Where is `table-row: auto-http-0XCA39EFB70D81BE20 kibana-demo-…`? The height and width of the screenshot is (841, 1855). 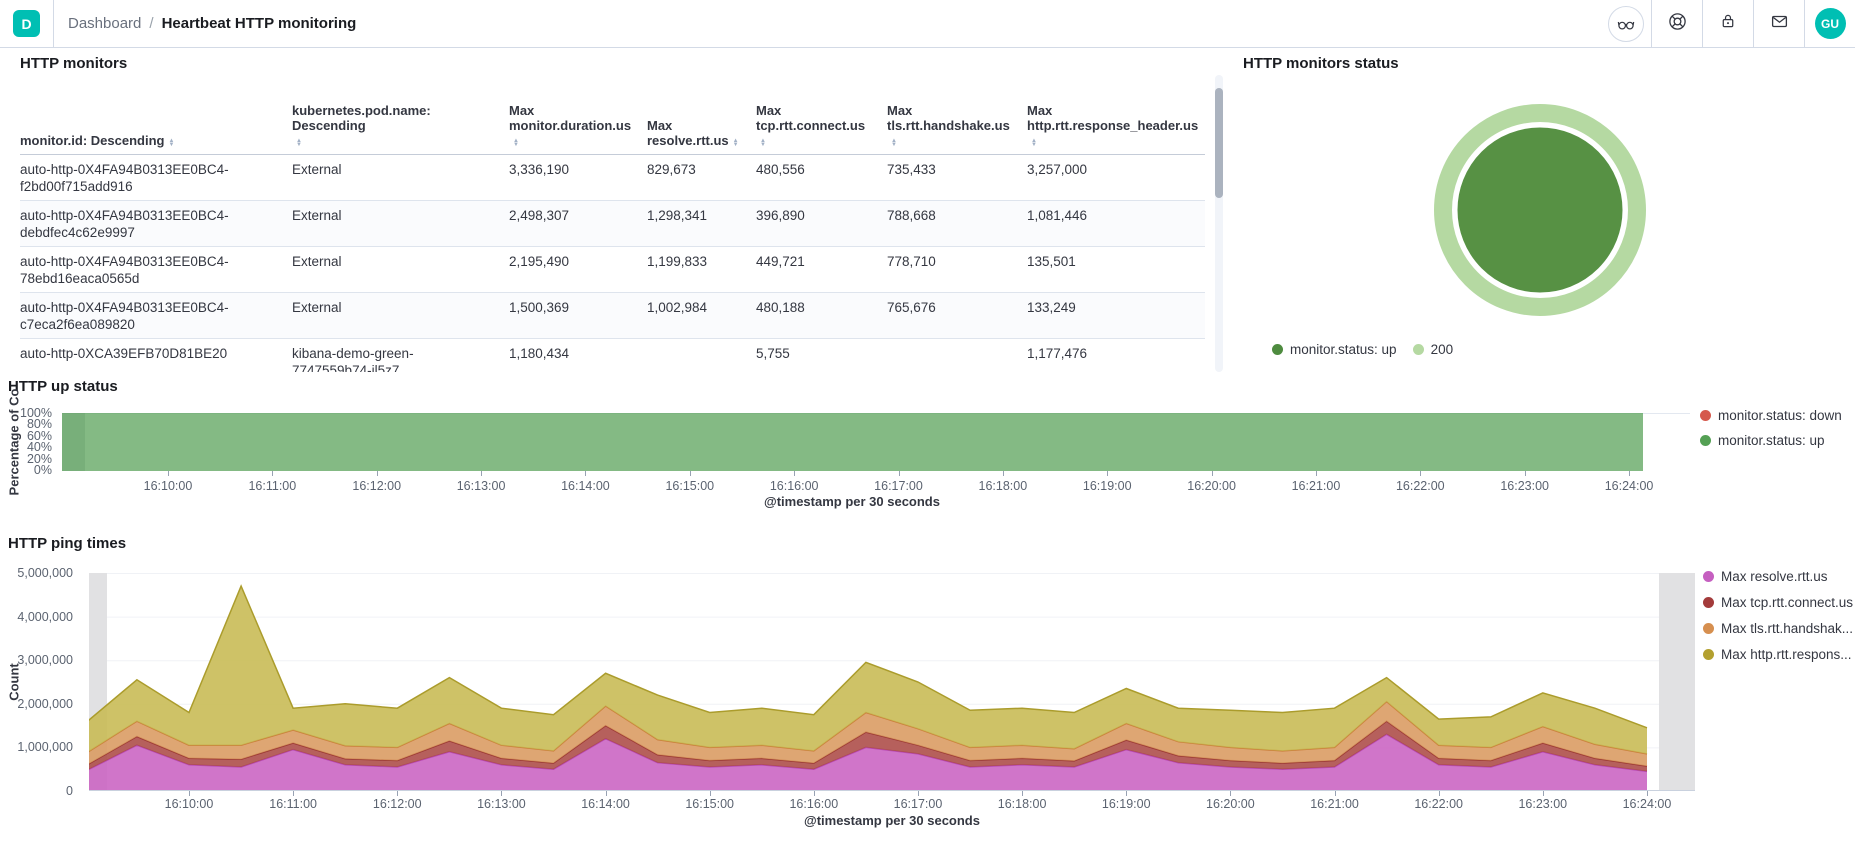 table-row: auto-http-0XCA39EFB70D81BE20 kibana-demo-… is located at coordinates (612, 355).